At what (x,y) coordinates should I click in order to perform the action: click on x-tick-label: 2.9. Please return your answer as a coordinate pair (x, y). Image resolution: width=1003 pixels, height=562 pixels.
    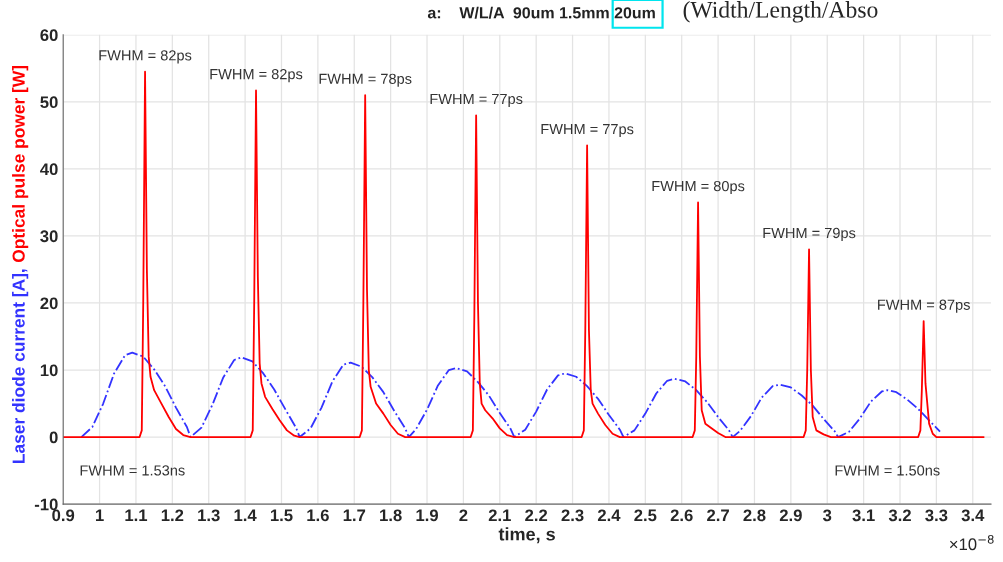
    Looking at the image, I should click on (790, 515).